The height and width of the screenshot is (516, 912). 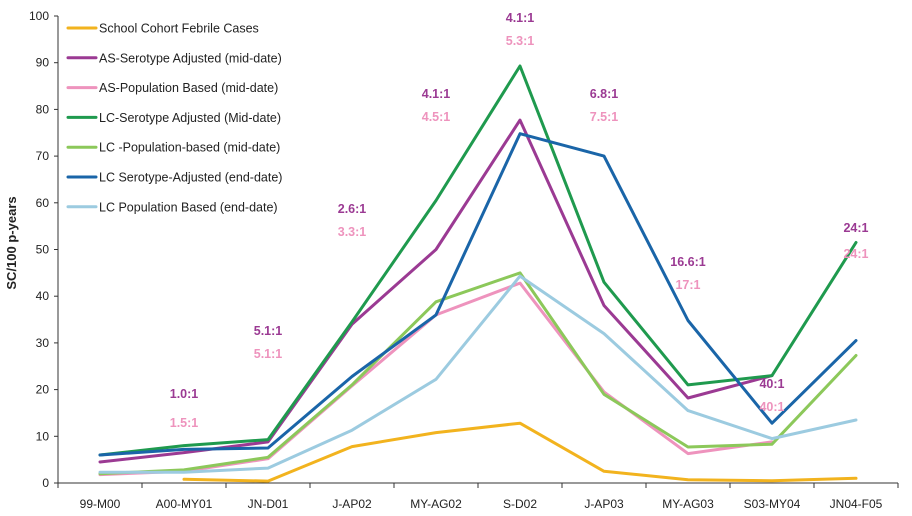 I want to click on y-tick-label: 90, so click(x=43, y=63).